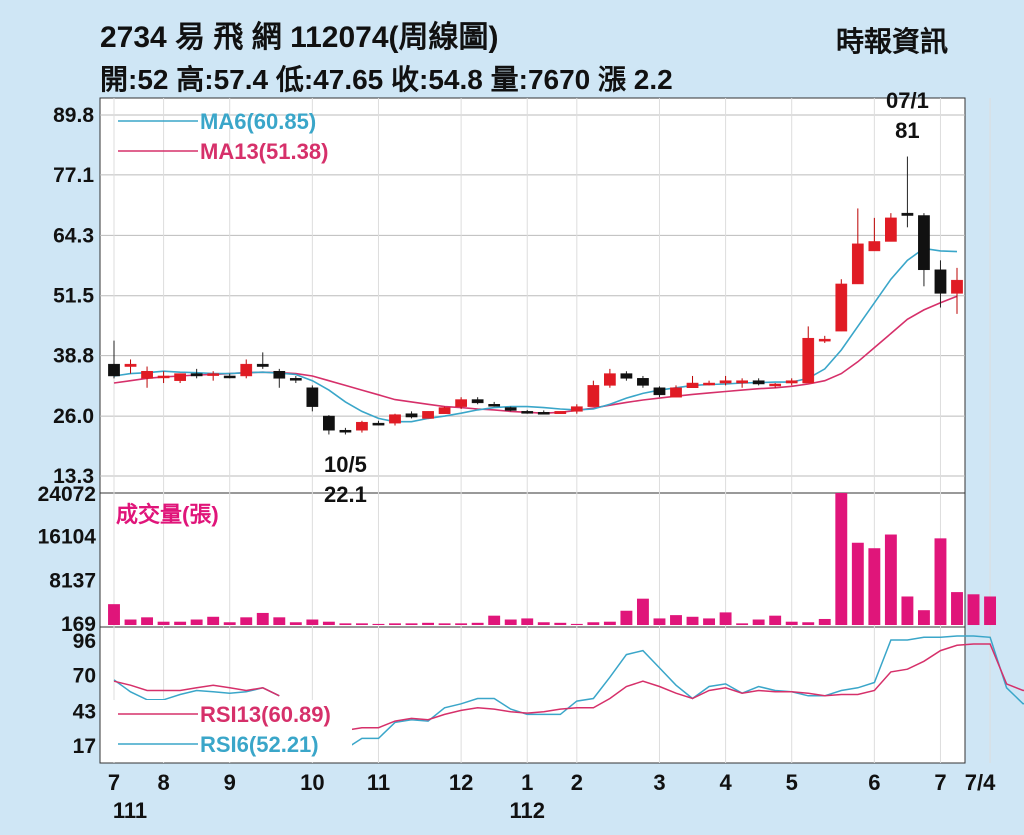 Image resolution: width=1024 pixels, height=835 pixels. What do you see at coordinates (73, 416) in the screenshot?
I see `price-tick-label: 26.0` at bounding box center [73, 416].